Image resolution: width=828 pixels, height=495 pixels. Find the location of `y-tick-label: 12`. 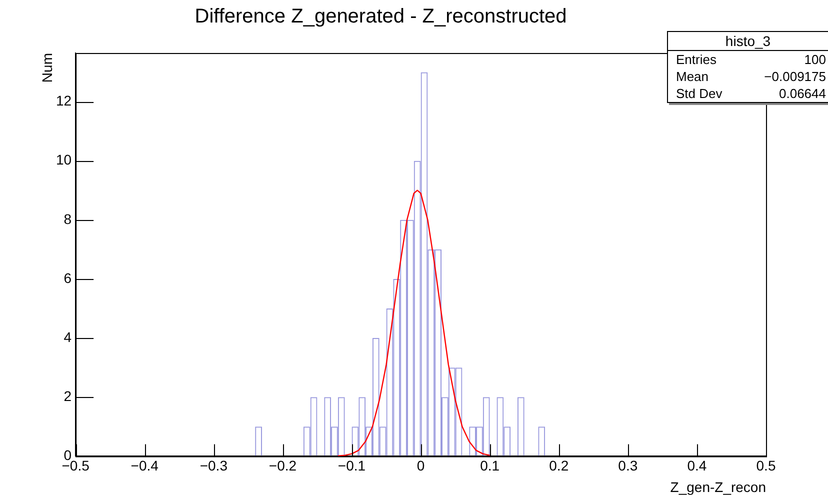

y-tick-label: 12 is located at coordinates (64, 100).